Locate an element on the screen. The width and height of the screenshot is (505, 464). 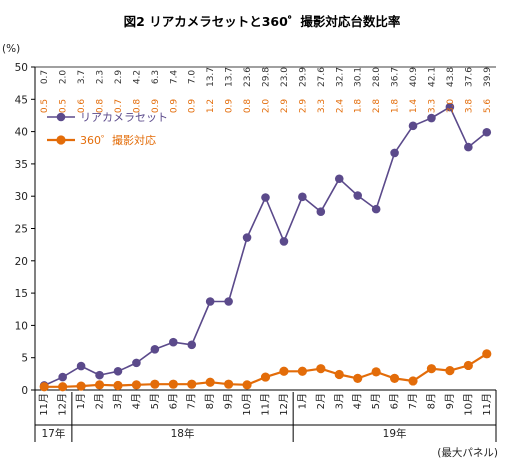
y-tick-label: 0 is located at coordinates (24, 391).